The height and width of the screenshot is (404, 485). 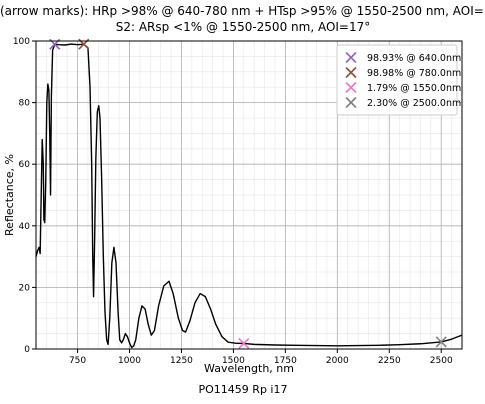 I want to click on x-tick-label: 2500, so click(x=441, y=361).